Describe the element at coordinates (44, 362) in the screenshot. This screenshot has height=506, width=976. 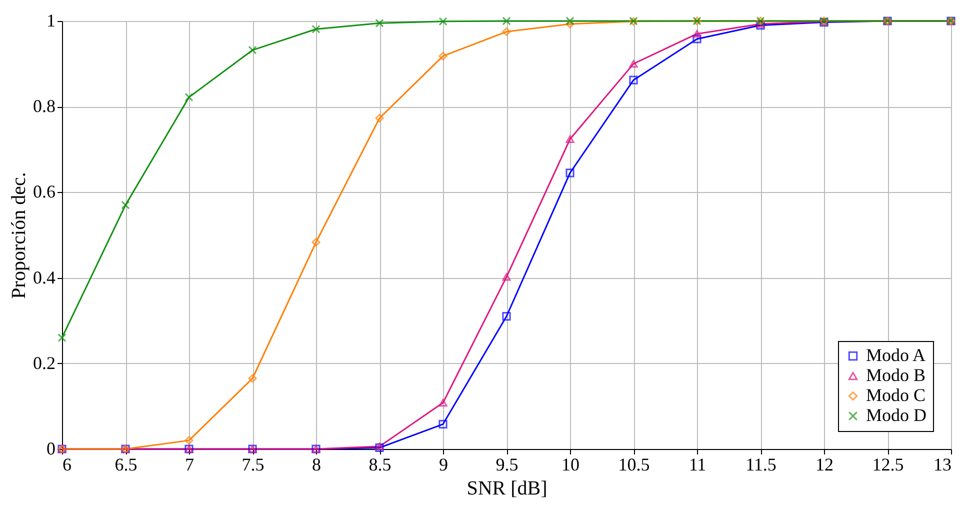
I see `y-tick-label: 0.2` at that location.